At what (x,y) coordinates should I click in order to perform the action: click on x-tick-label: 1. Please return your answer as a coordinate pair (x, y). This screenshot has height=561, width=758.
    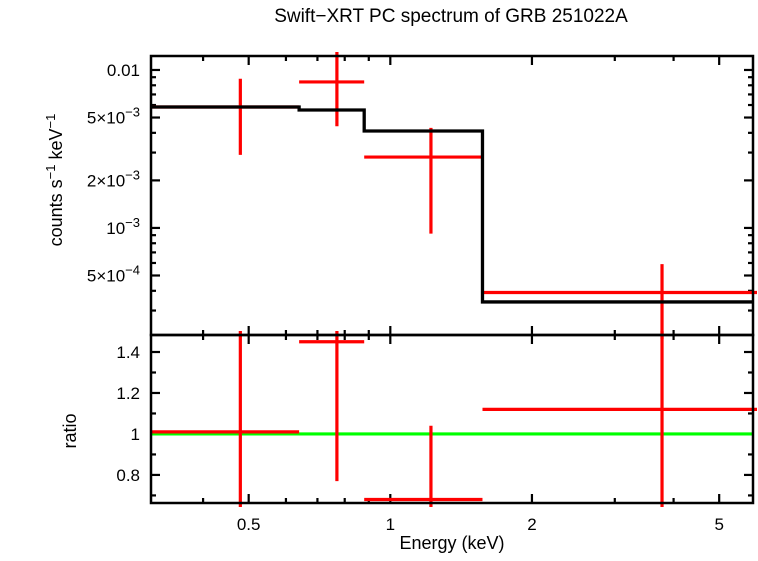
    Looking at the image, I should click on (390, 524).